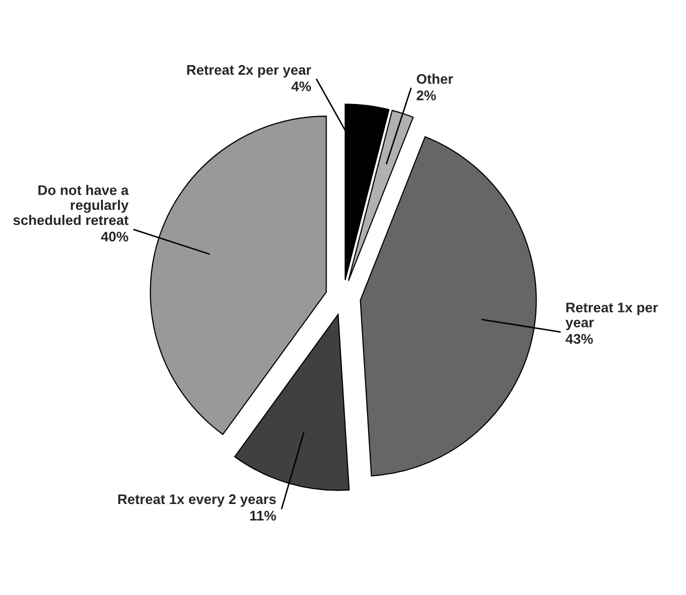 The image size is (686, 595). Describe the element at coordinates (301, 87) in the screenshot. I see `data-label: 4%` at that location.